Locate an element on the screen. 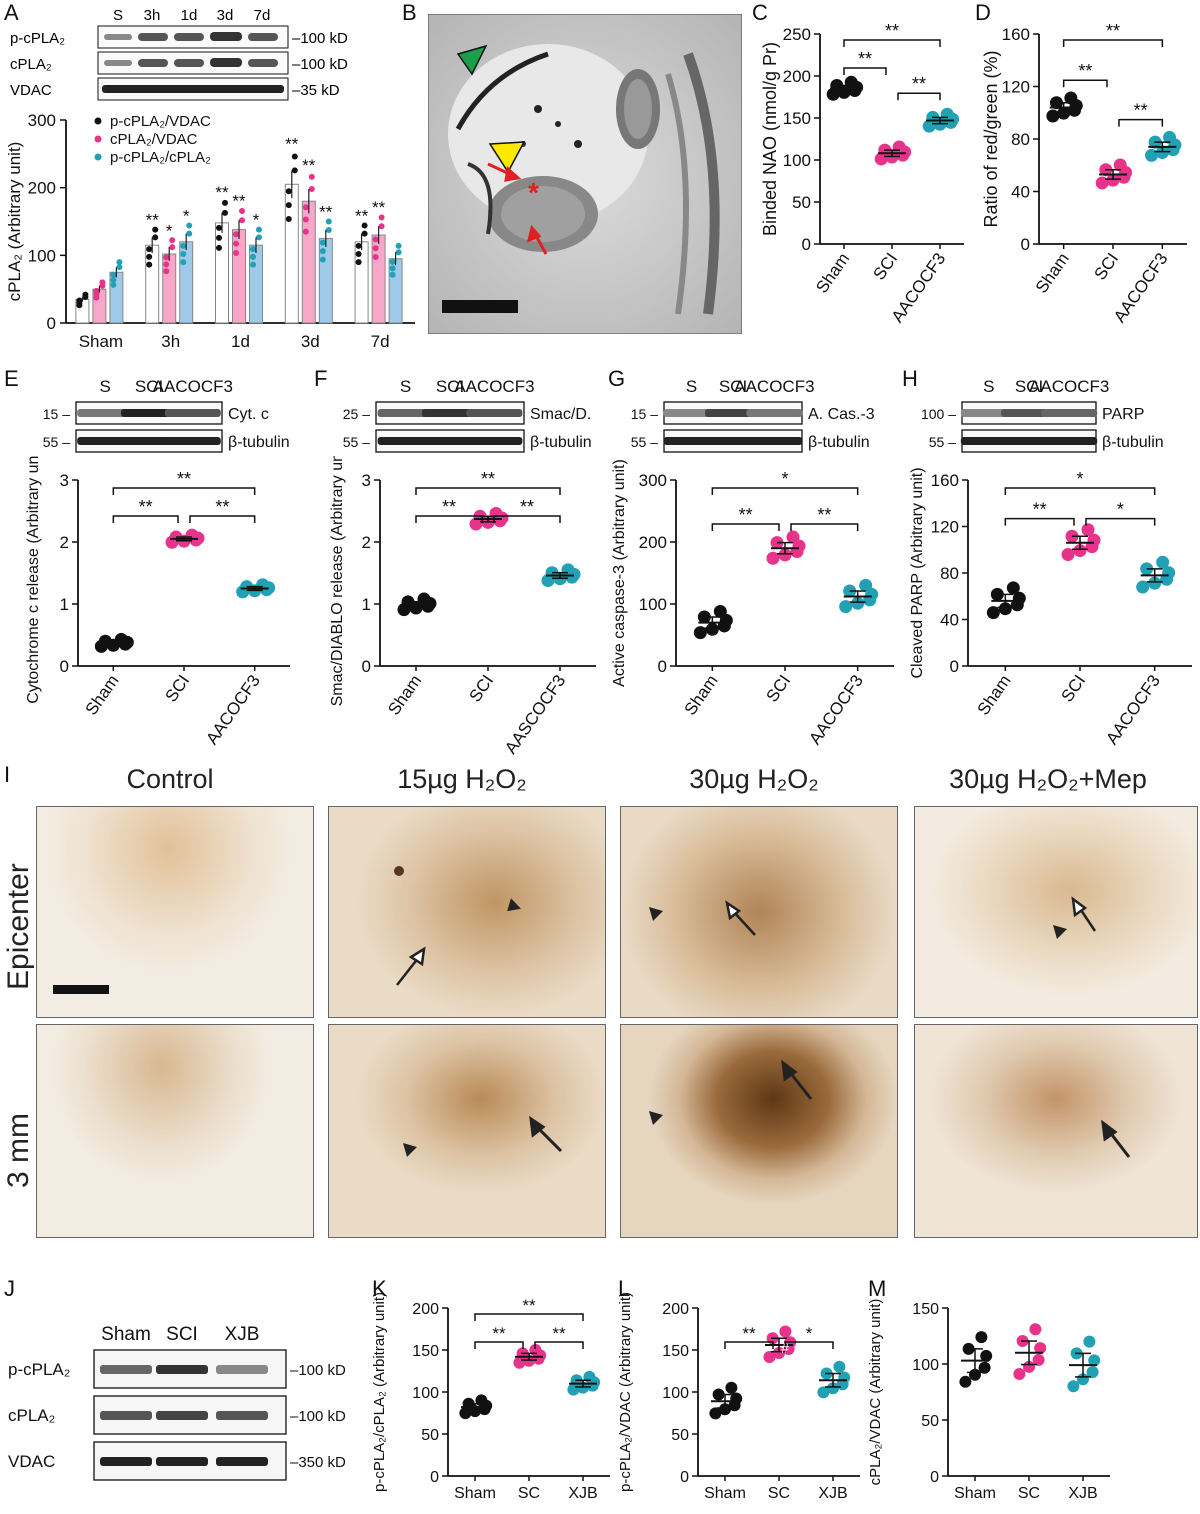 Image resolution: width=1200 pixels, height=1514 pixels. blot-lane-label: S is located at coordinates (691, 386).